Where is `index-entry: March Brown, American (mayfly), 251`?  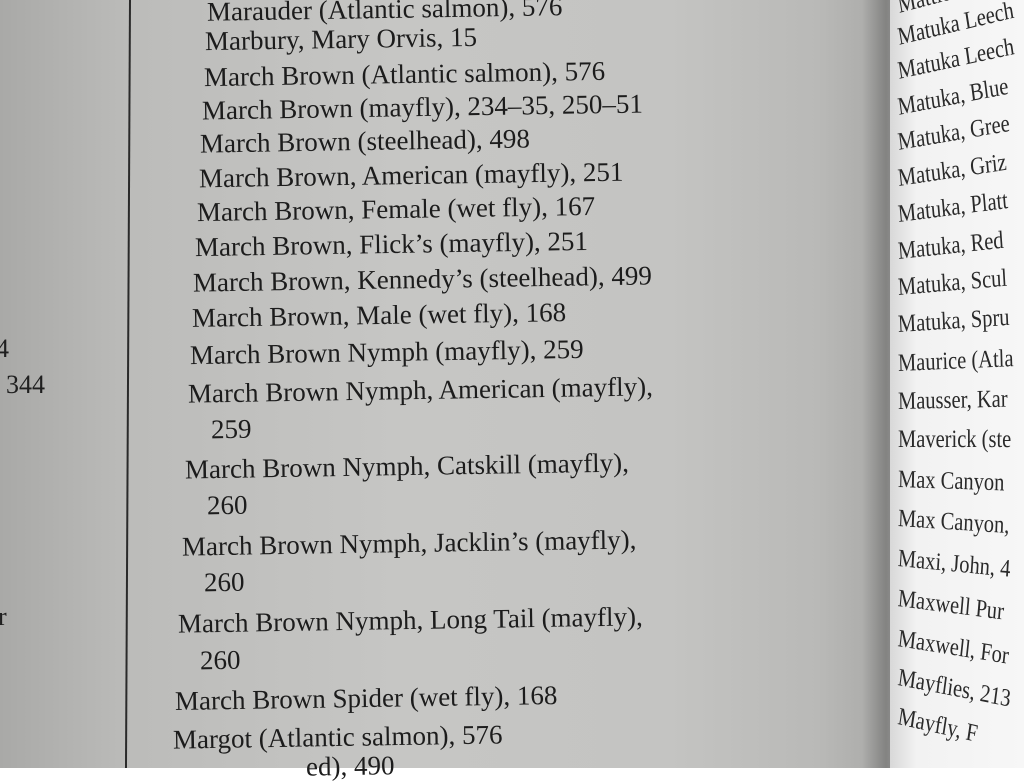
index-entry: March Brown, American (mayfly), 251 is located at coordinates (411, 175).